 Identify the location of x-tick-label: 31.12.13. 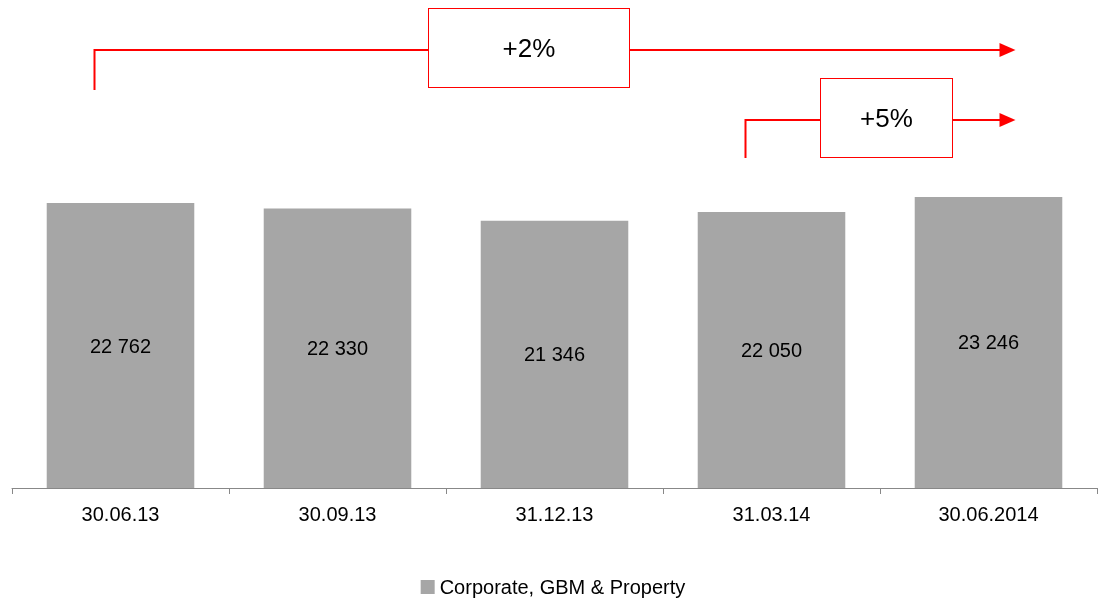
(554, 514).